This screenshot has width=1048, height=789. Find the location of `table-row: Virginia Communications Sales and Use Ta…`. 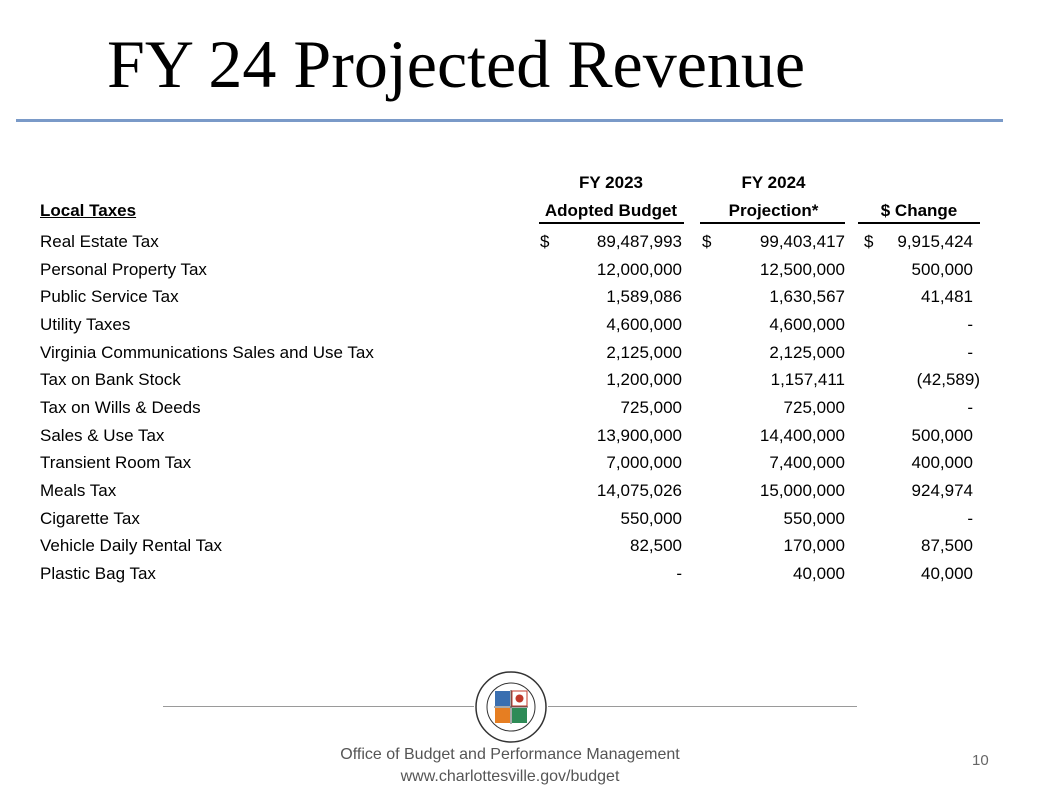

table-row: Virginia Communications Sales and Use Ta… is located at coordinates (524, 356).